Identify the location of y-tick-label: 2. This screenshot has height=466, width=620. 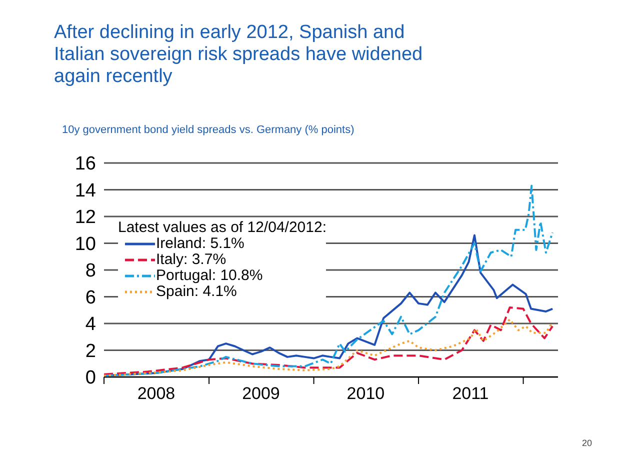
(90, 351).